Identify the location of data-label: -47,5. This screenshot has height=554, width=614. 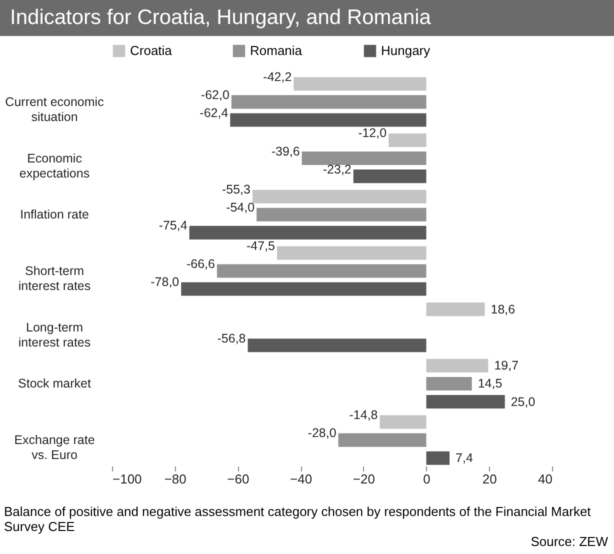
(261, 245).